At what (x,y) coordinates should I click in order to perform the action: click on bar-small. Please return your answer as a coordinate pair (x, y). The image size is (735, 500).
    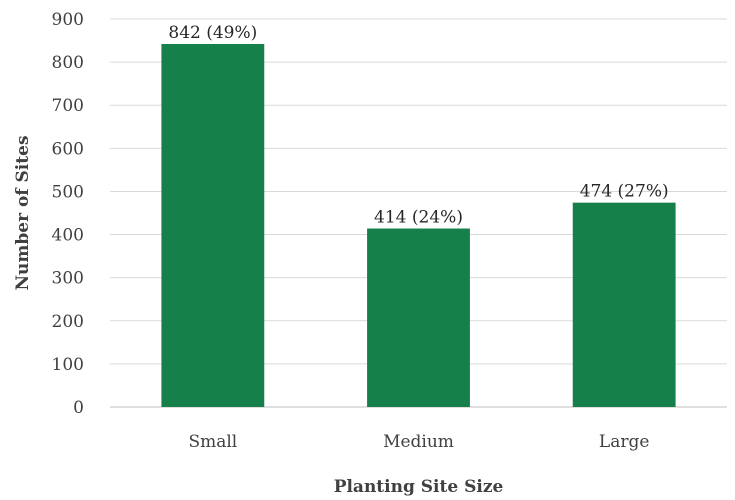
    Looking at the image, I should click on (213, 225).